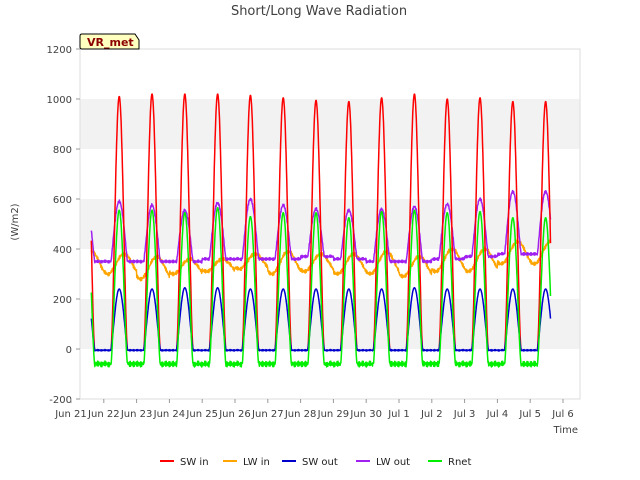 The height and width of the screenshot is (480, 640). Describe the element at coordinates (464, 414) in the screenshot. I see `x-tick-label: Jul 3` at that location.